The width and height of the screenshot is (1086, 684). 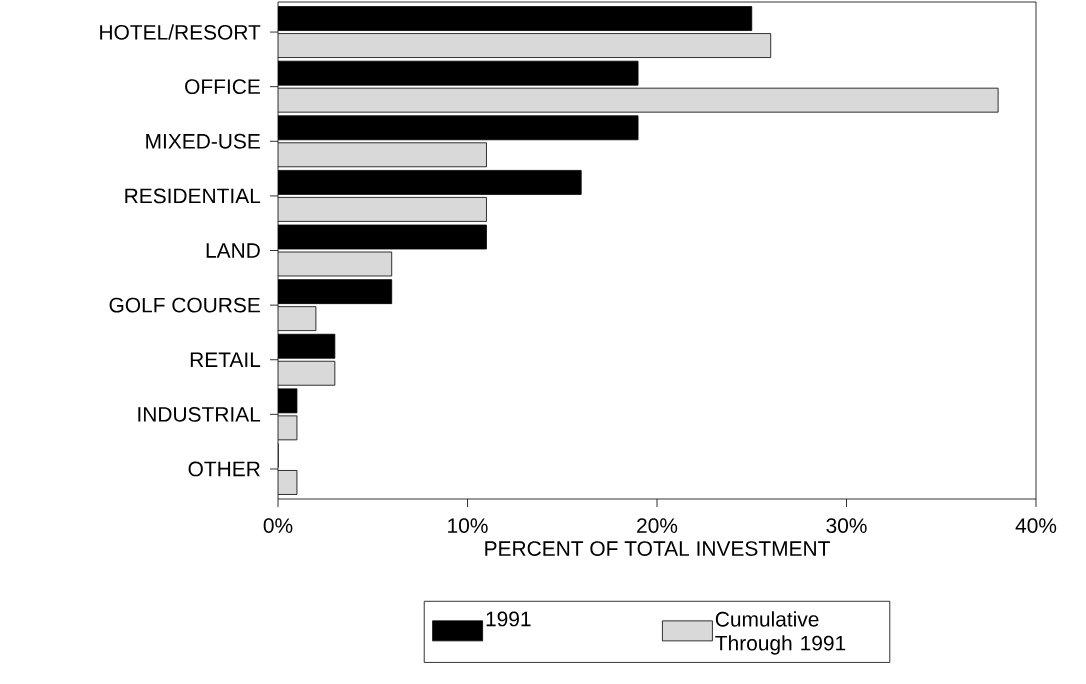 What do you see at coordinates (180, 32) in the screenshot?
I see `y-tick-label: HOTEL/RESORT` at bounding box center [180, 32].